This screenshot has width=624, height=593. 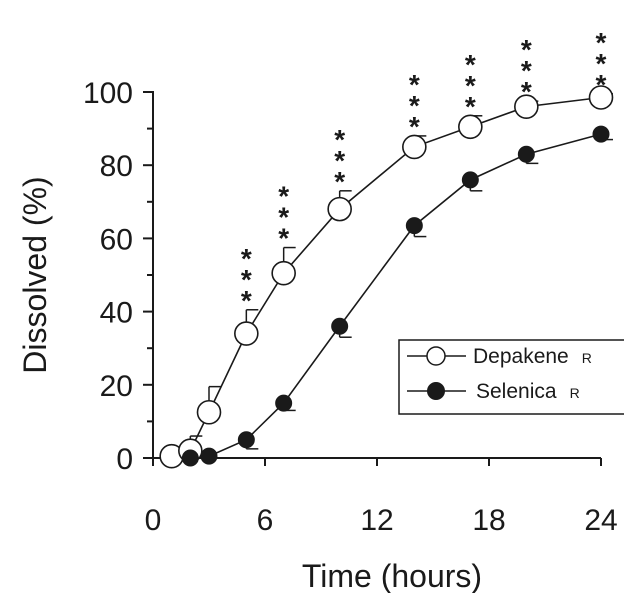 What do you see at coordinates (124, 459) in the screenshot?
I see `y-tick-label: 0` at bounding box center [124, 459].